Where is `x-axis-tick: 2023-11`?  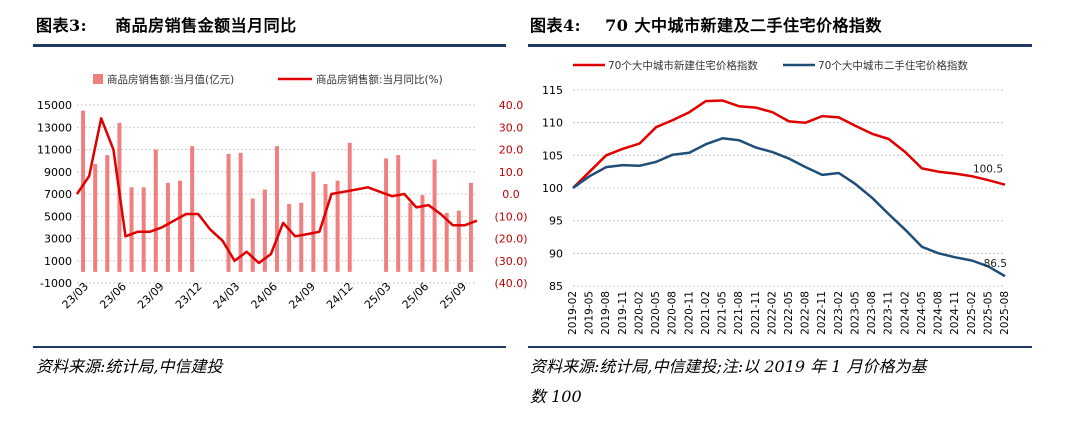
x-axis-tick: 2023-11 is located at coordinates (889, 313).